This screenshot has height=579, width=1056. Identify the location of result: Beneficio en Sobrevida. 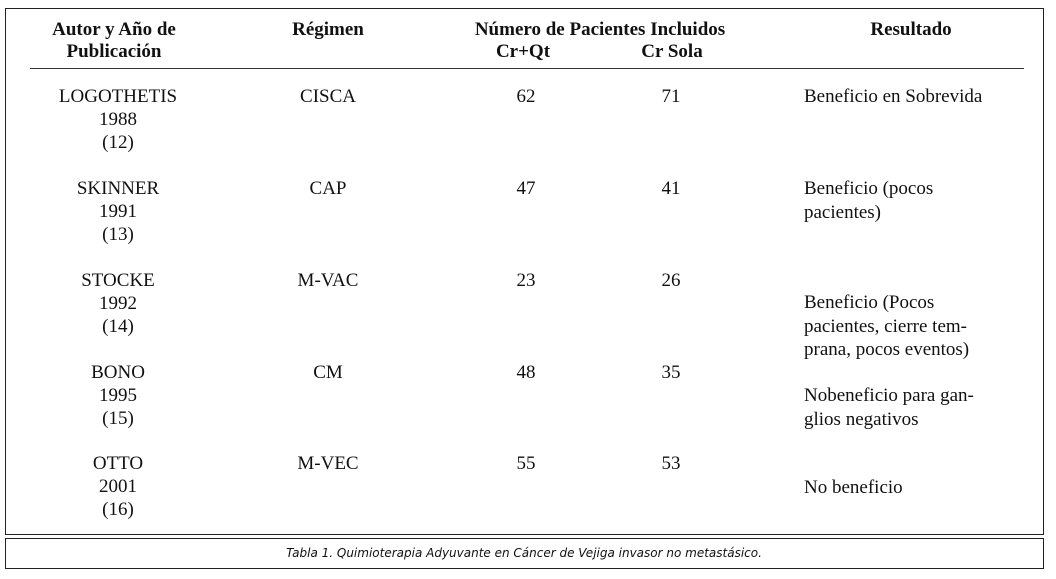
(893, 96).